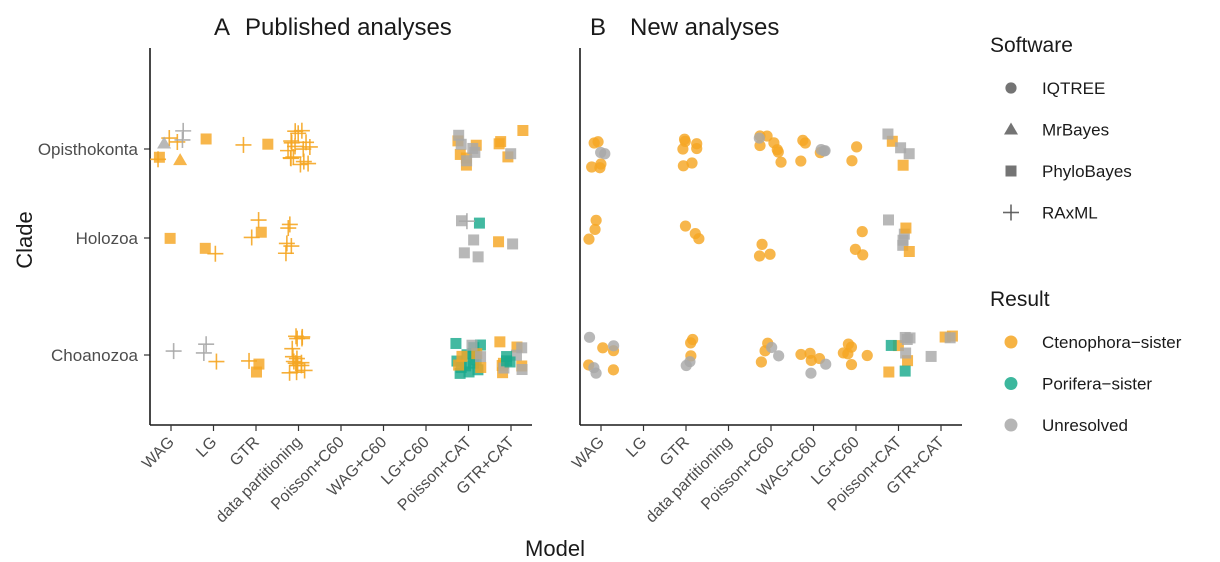 This screenshot has height=562, width=1220. Describe the element at coordinates (1011, 171) in the screenshot. I see `legend-key-square` at that location.